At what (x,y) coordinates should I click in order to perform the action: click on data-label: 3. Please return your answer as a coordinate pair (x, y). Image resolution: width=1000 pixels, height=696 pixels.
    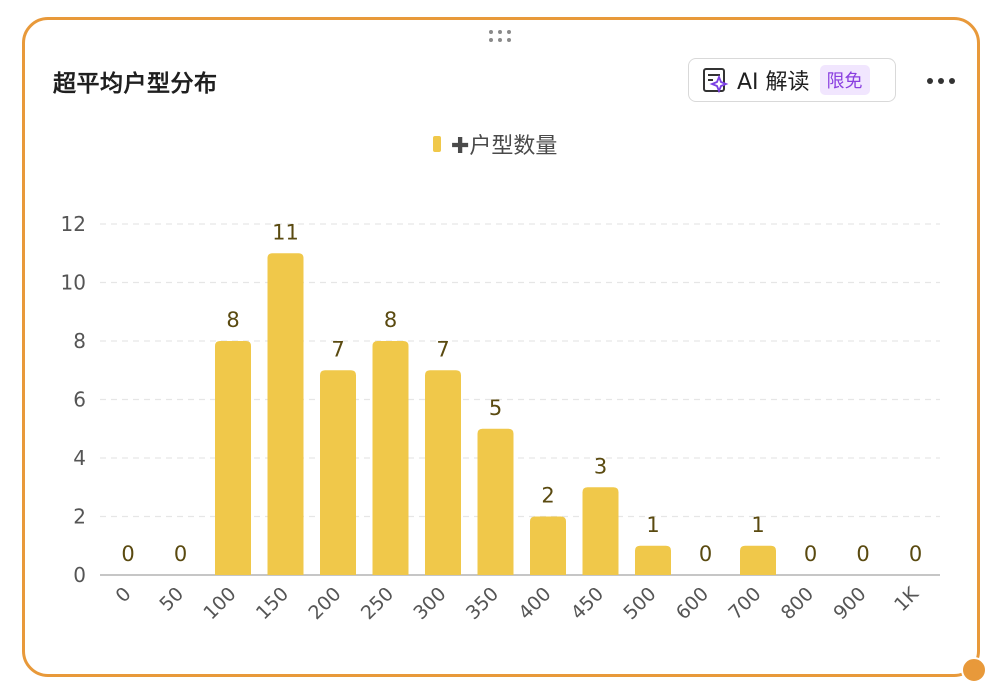
    Looking at the image, I should click on (600, 466).